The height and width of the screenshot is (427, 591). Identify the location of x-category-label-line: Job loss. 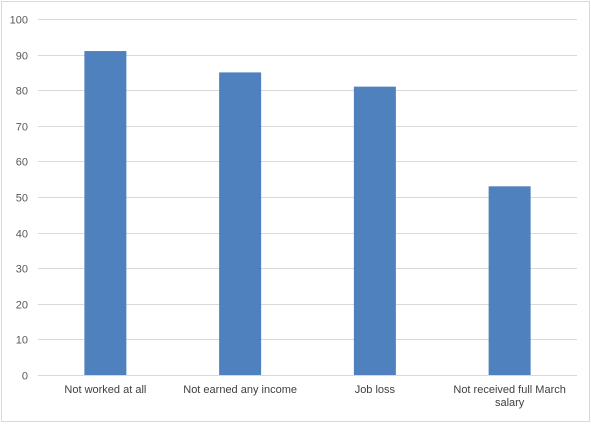
(375, 390).